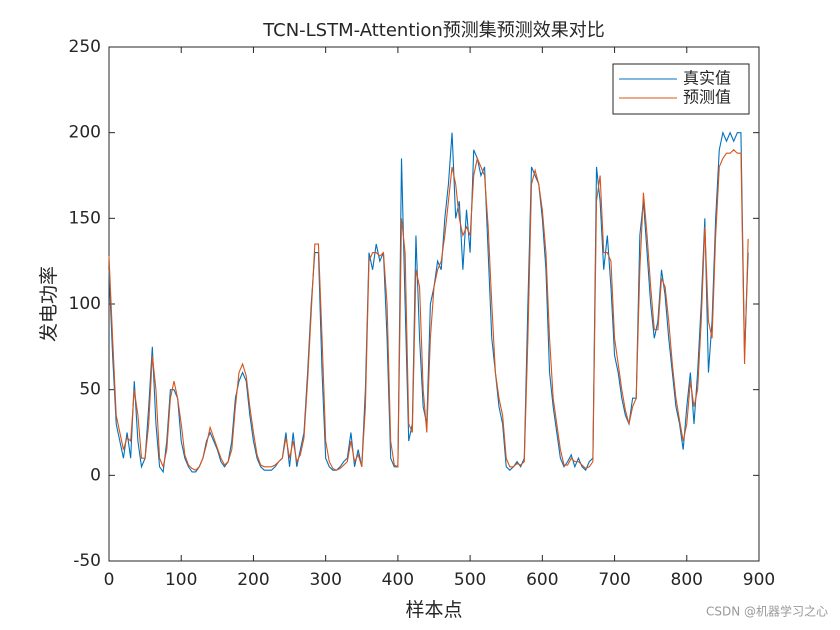 The image size is (840, 630). Describe the element at coordinates (433, 610) in the screenshot. I see `x-axis-label: 样本点` at that location.